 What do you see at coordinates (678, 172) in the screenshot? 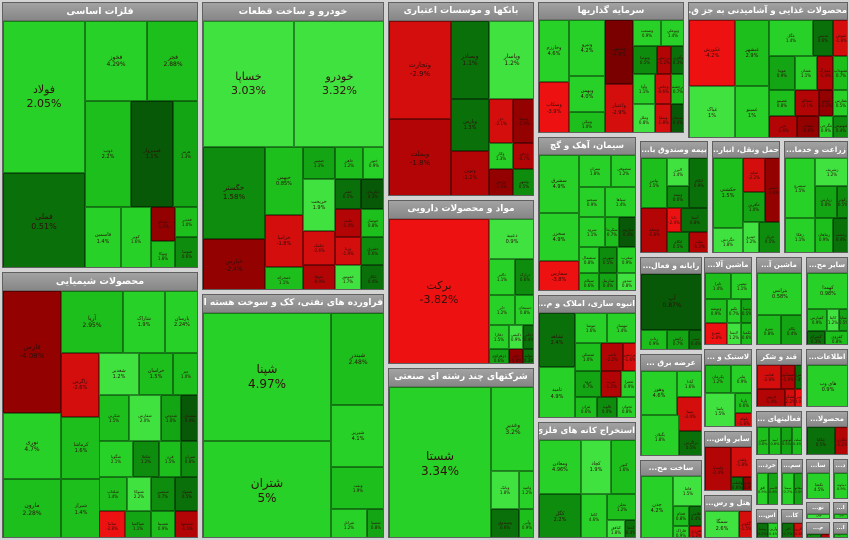
I see `stock-tile: البرز 1.4%` at bounding box center [678, 172].